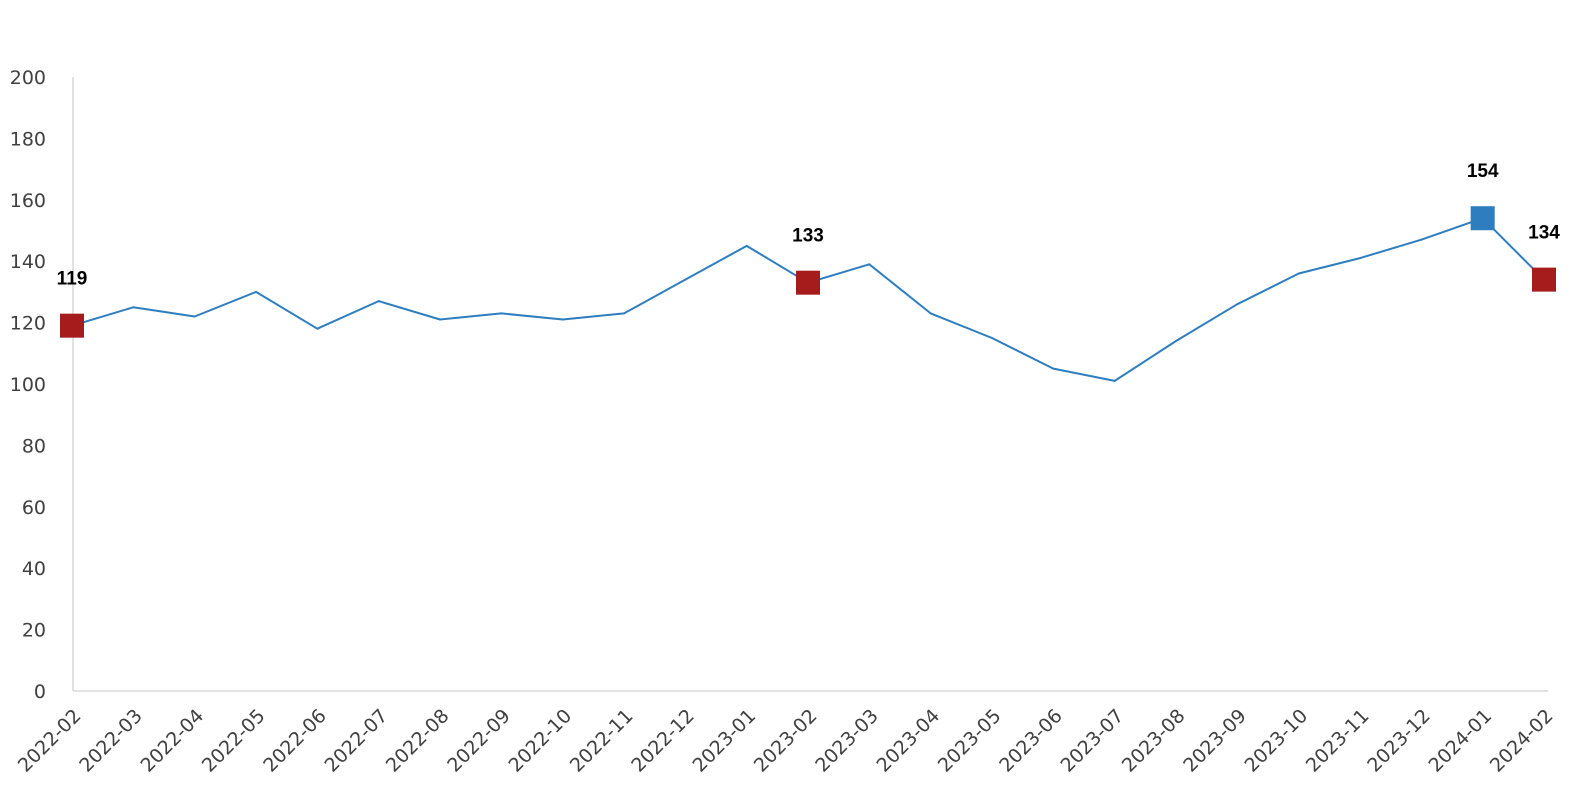  Describe the element at coordinates (1544, 233) in the screenshot. I see `data-label: 134` at that location.